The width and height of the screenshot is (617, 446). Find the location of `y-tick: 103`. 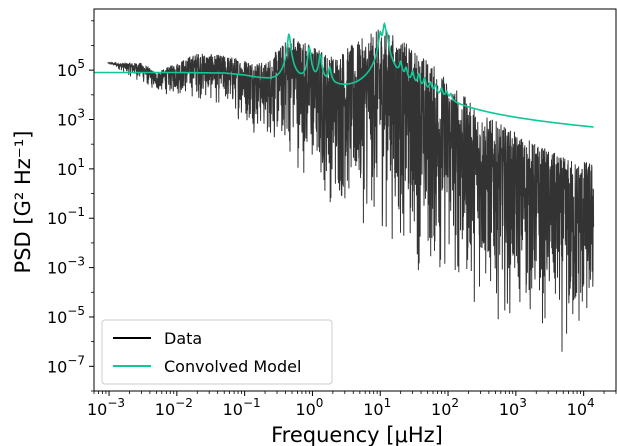

y-tick: 103 is located at coordinates (75, 118).